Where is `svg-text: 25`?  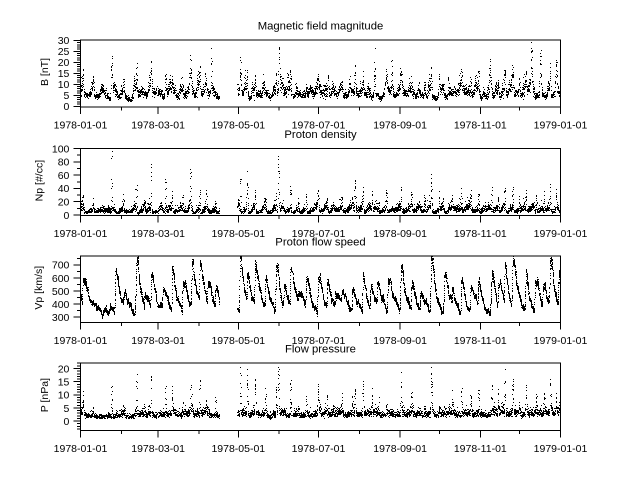 svg-text: 25 is located at coordinates (64, 52).